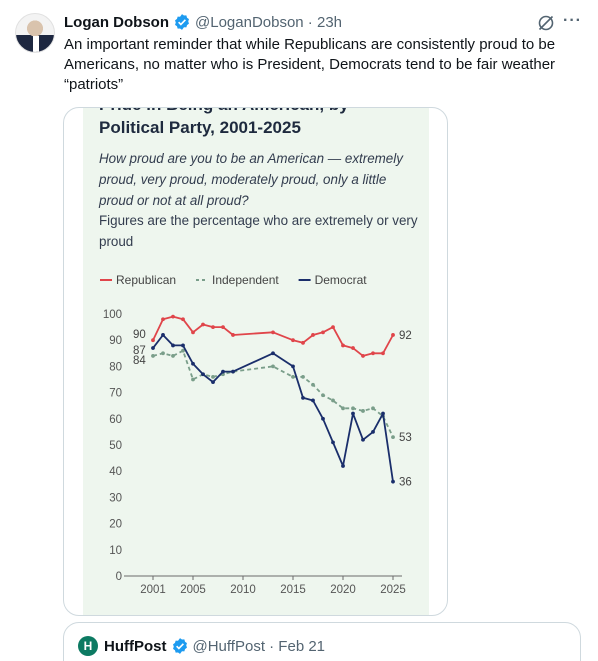 The height and width of the screenshot is (661, 598). I want to click on series-line-democrat, so click(273, 408).